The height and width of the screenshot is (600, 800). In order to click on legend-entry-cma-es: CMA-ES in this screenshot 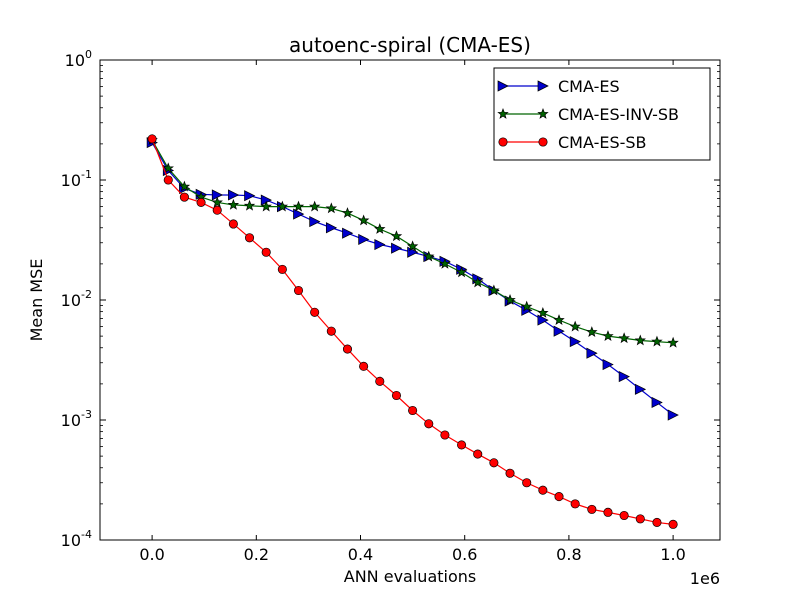, I will do `click(558, 86)`.